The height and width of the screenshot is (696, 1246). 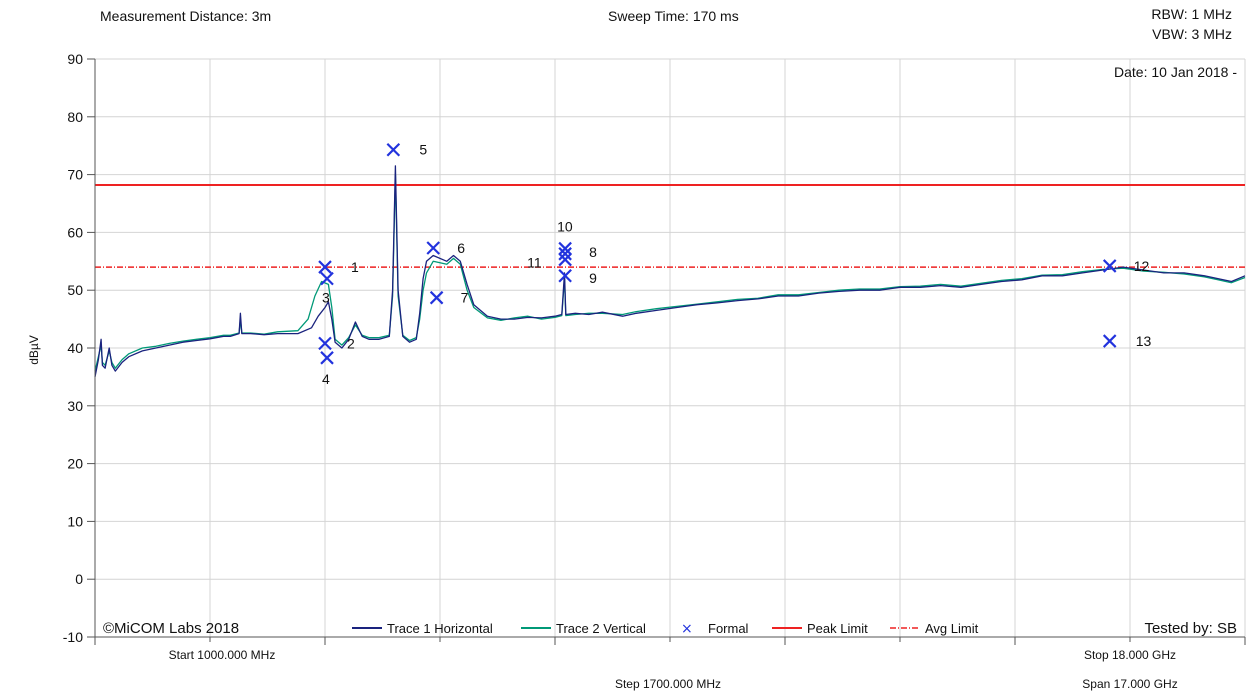 What do you see at coordinates (423, 150) in the screenshot?
I see `marker-label: 5` at bounding box center [423, 150].